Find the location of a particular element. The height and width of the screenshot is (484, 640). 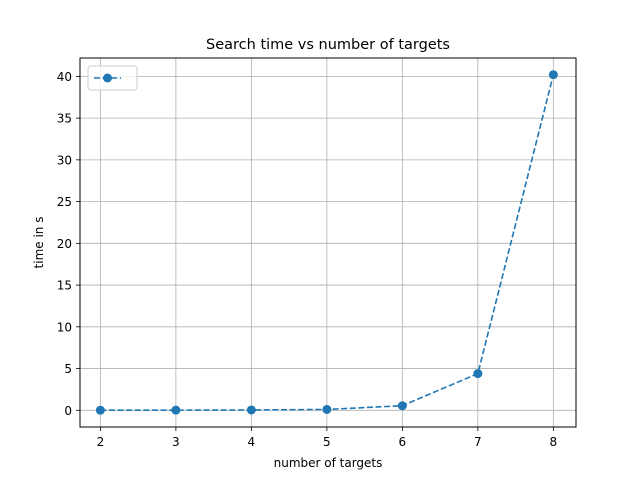

y-axis: 0 5 10 15 20 25 30 35 40 is located at coordinates (68, 244).